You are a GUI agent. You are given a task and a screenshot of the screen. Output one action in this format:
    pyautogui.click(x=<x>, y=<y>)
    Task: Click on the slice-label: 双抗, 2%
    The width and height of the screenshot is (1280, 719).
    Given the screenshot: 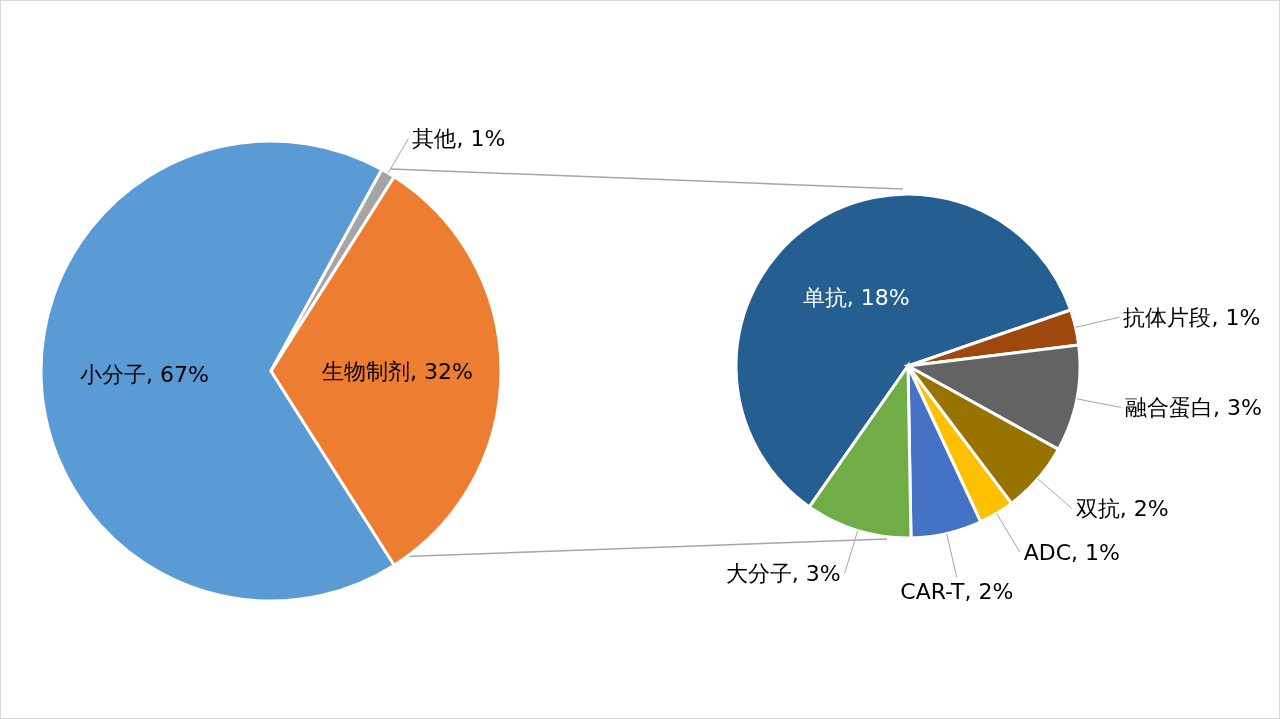 What is the action you would take?
    pyautogui.click(x=1122, y=508)
    